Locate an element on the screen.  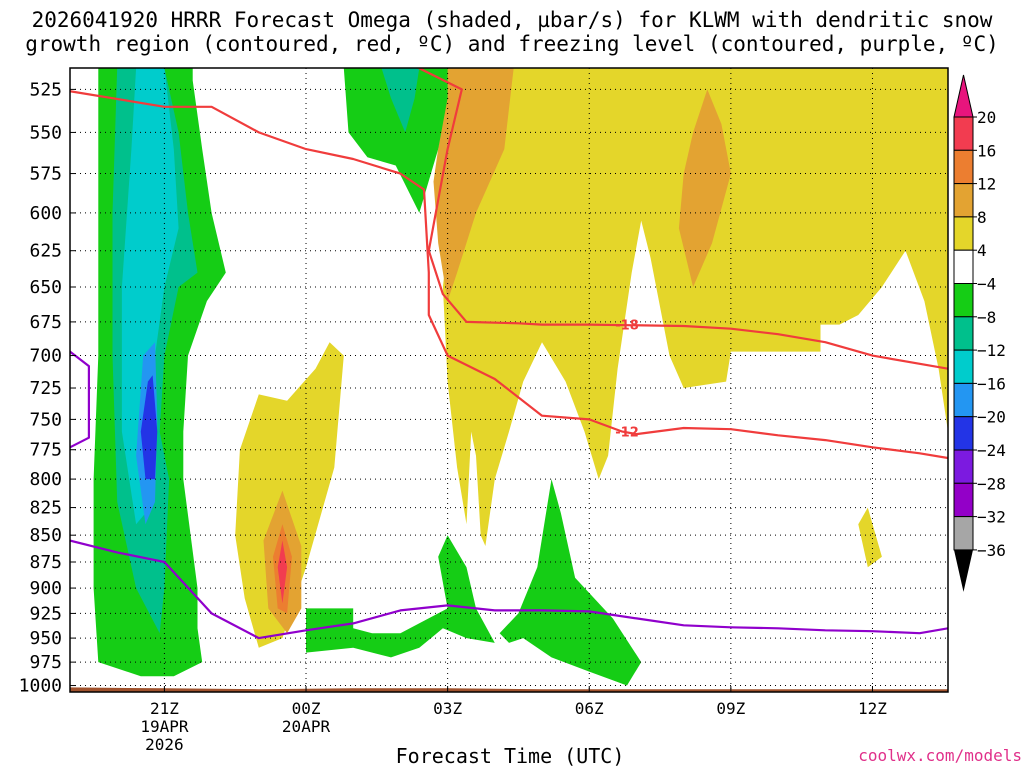
x-tick-label: 09Z is located at coordinates (730, 708).